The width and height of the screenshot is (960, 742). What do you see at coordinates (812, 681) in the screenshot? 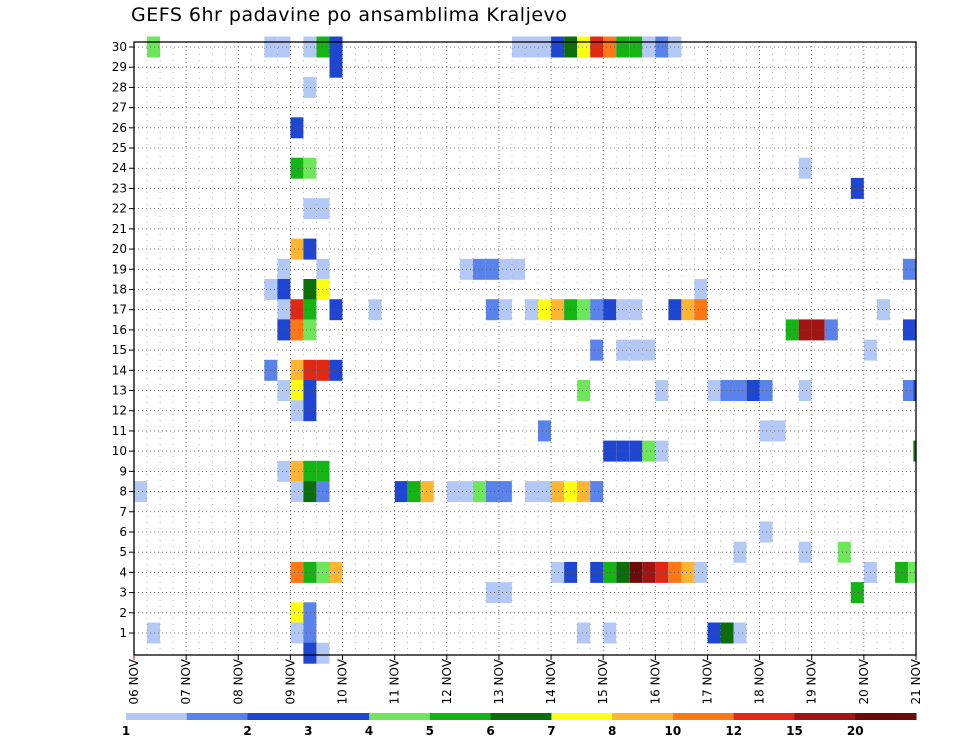
I see `xtick-label-13: 19 NOV` at bounding box center [812, 681].